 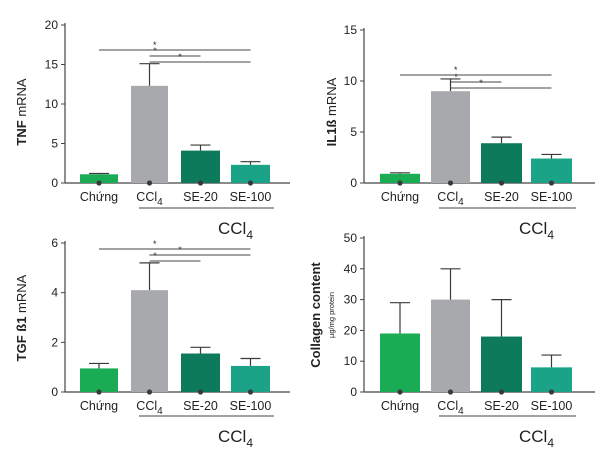 What do you see at coordinates (351, 300) in the screenshot?
I see `y-tick-label: 30` at bounding box center [351, 300].